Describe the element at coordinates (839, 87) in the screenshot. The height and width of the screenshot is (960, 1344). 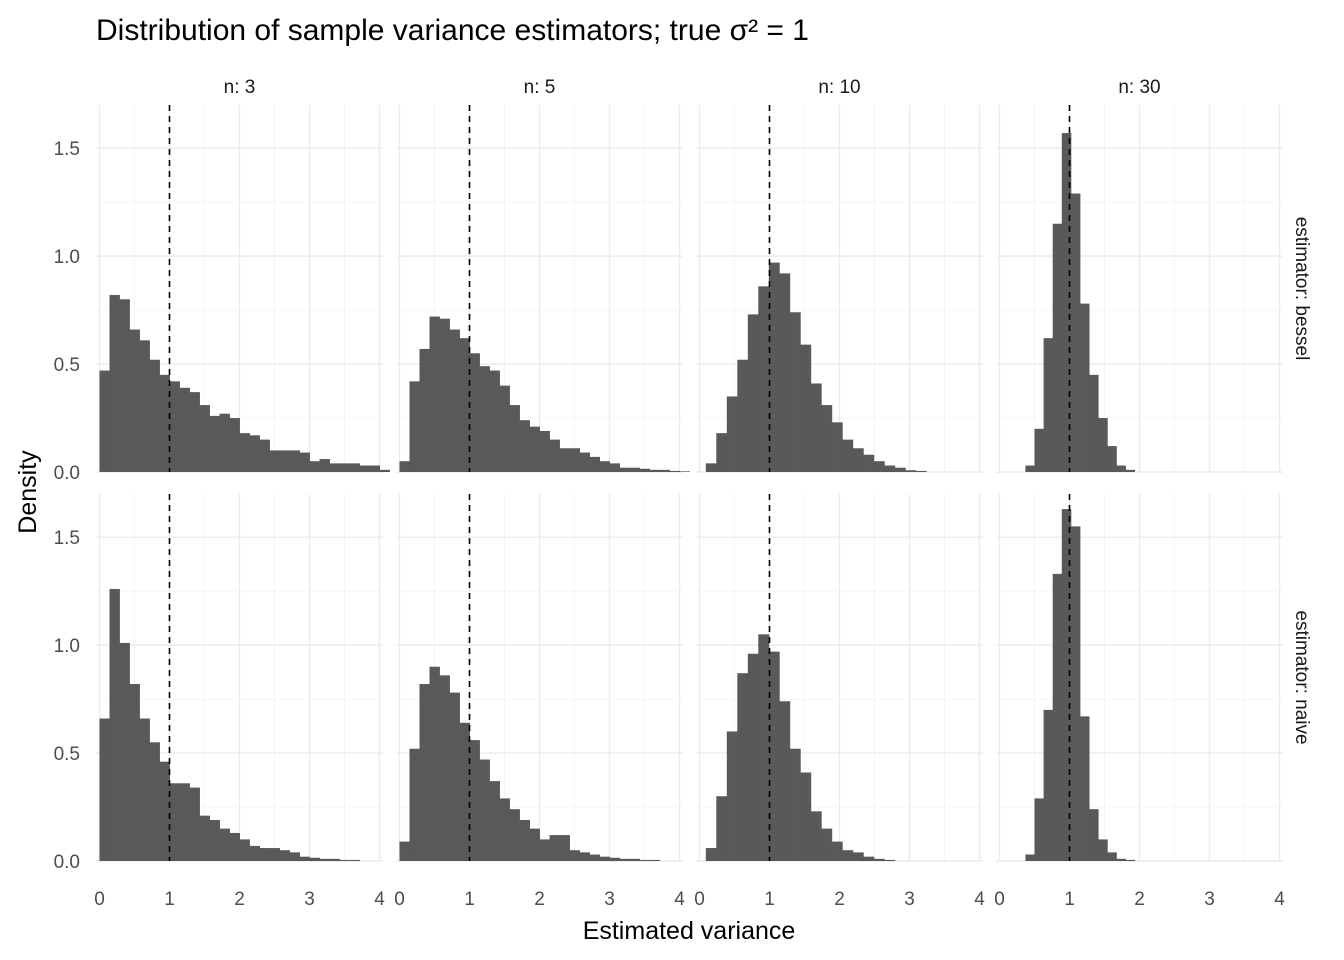
I see `facet-column-label: n: 10` at that location.